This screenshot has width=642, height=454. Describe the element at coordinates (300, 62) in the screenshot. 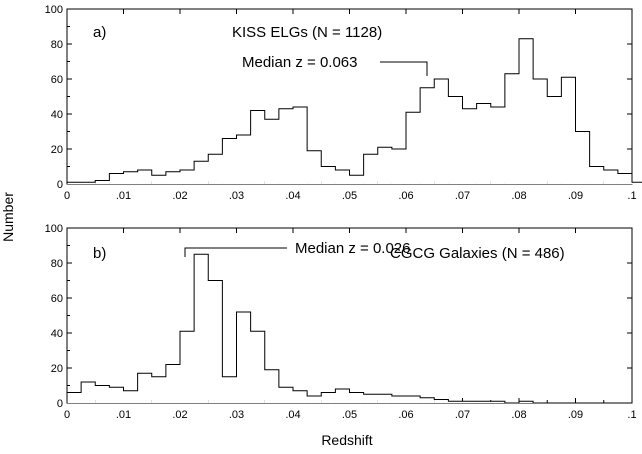

I see `median-annotation: Median z = 0.063` at that location.